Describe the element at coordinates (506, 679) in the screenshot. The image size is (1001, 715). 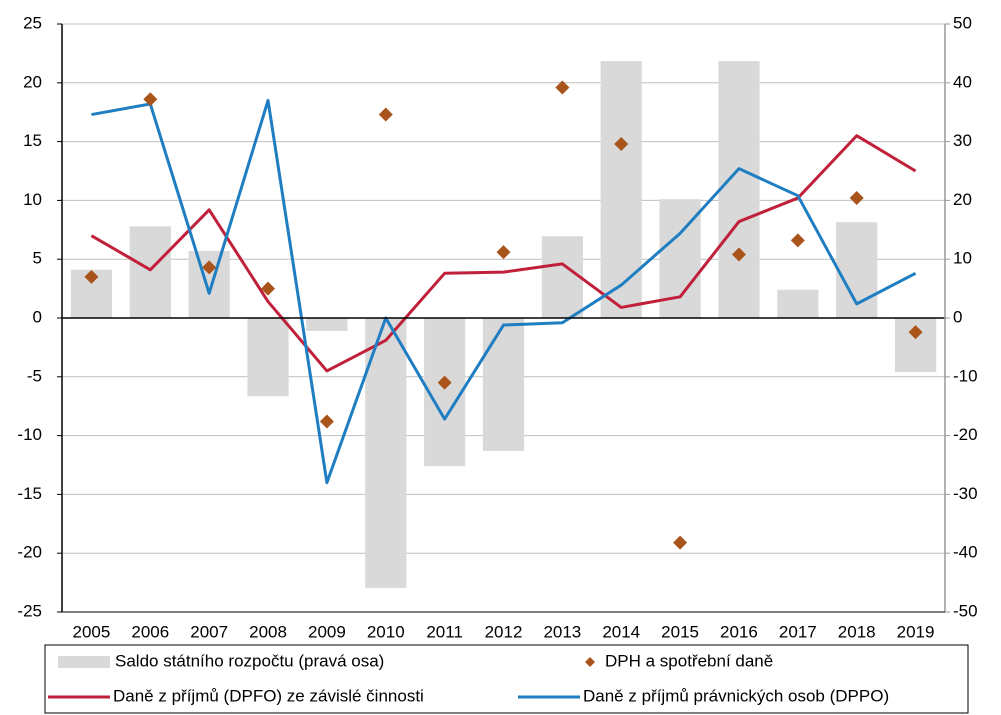
I see `legend-box` at that location.